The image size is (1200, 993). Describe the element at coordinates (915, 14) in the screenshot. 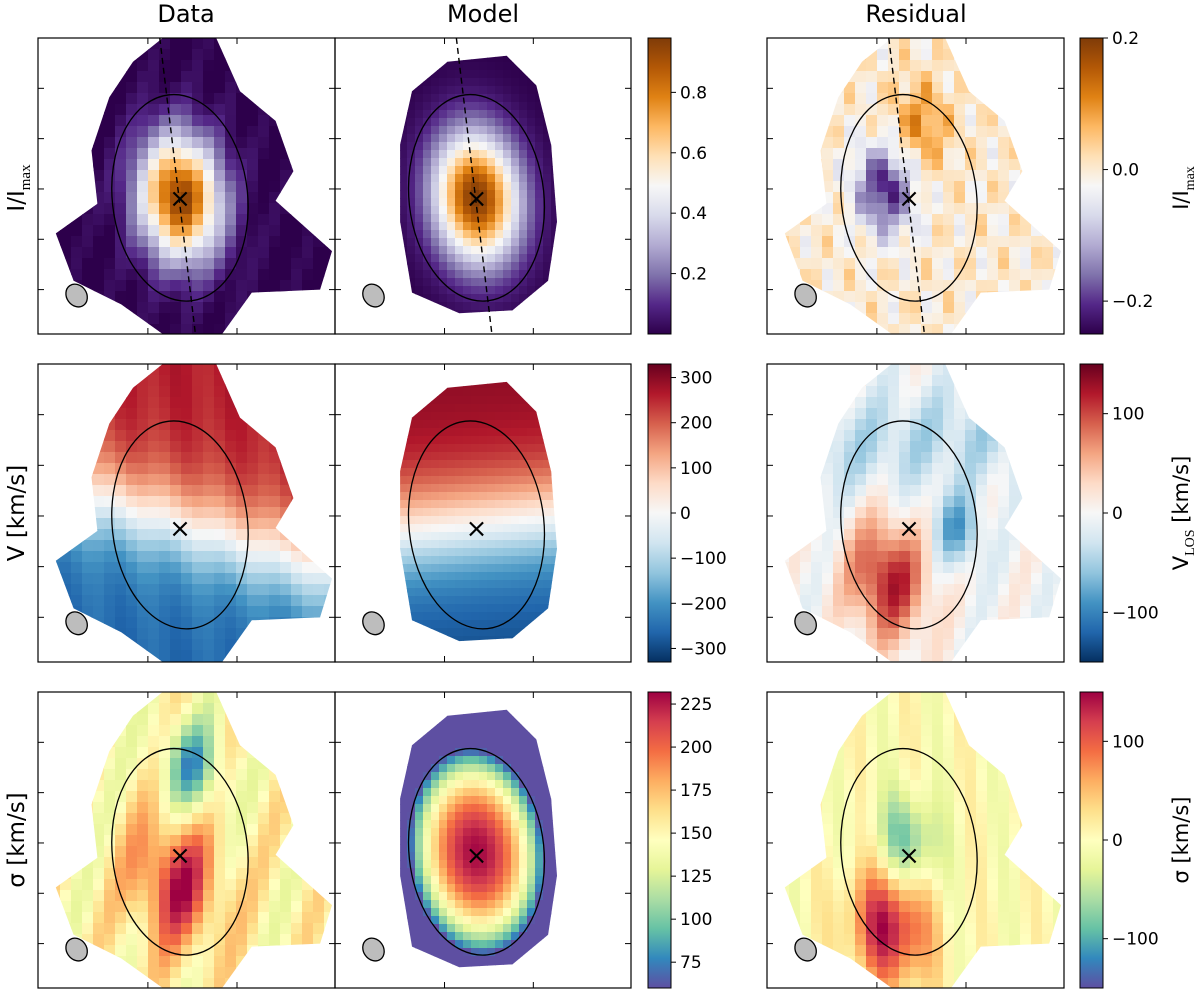

I see `column-title-residual: Residual` at that location.